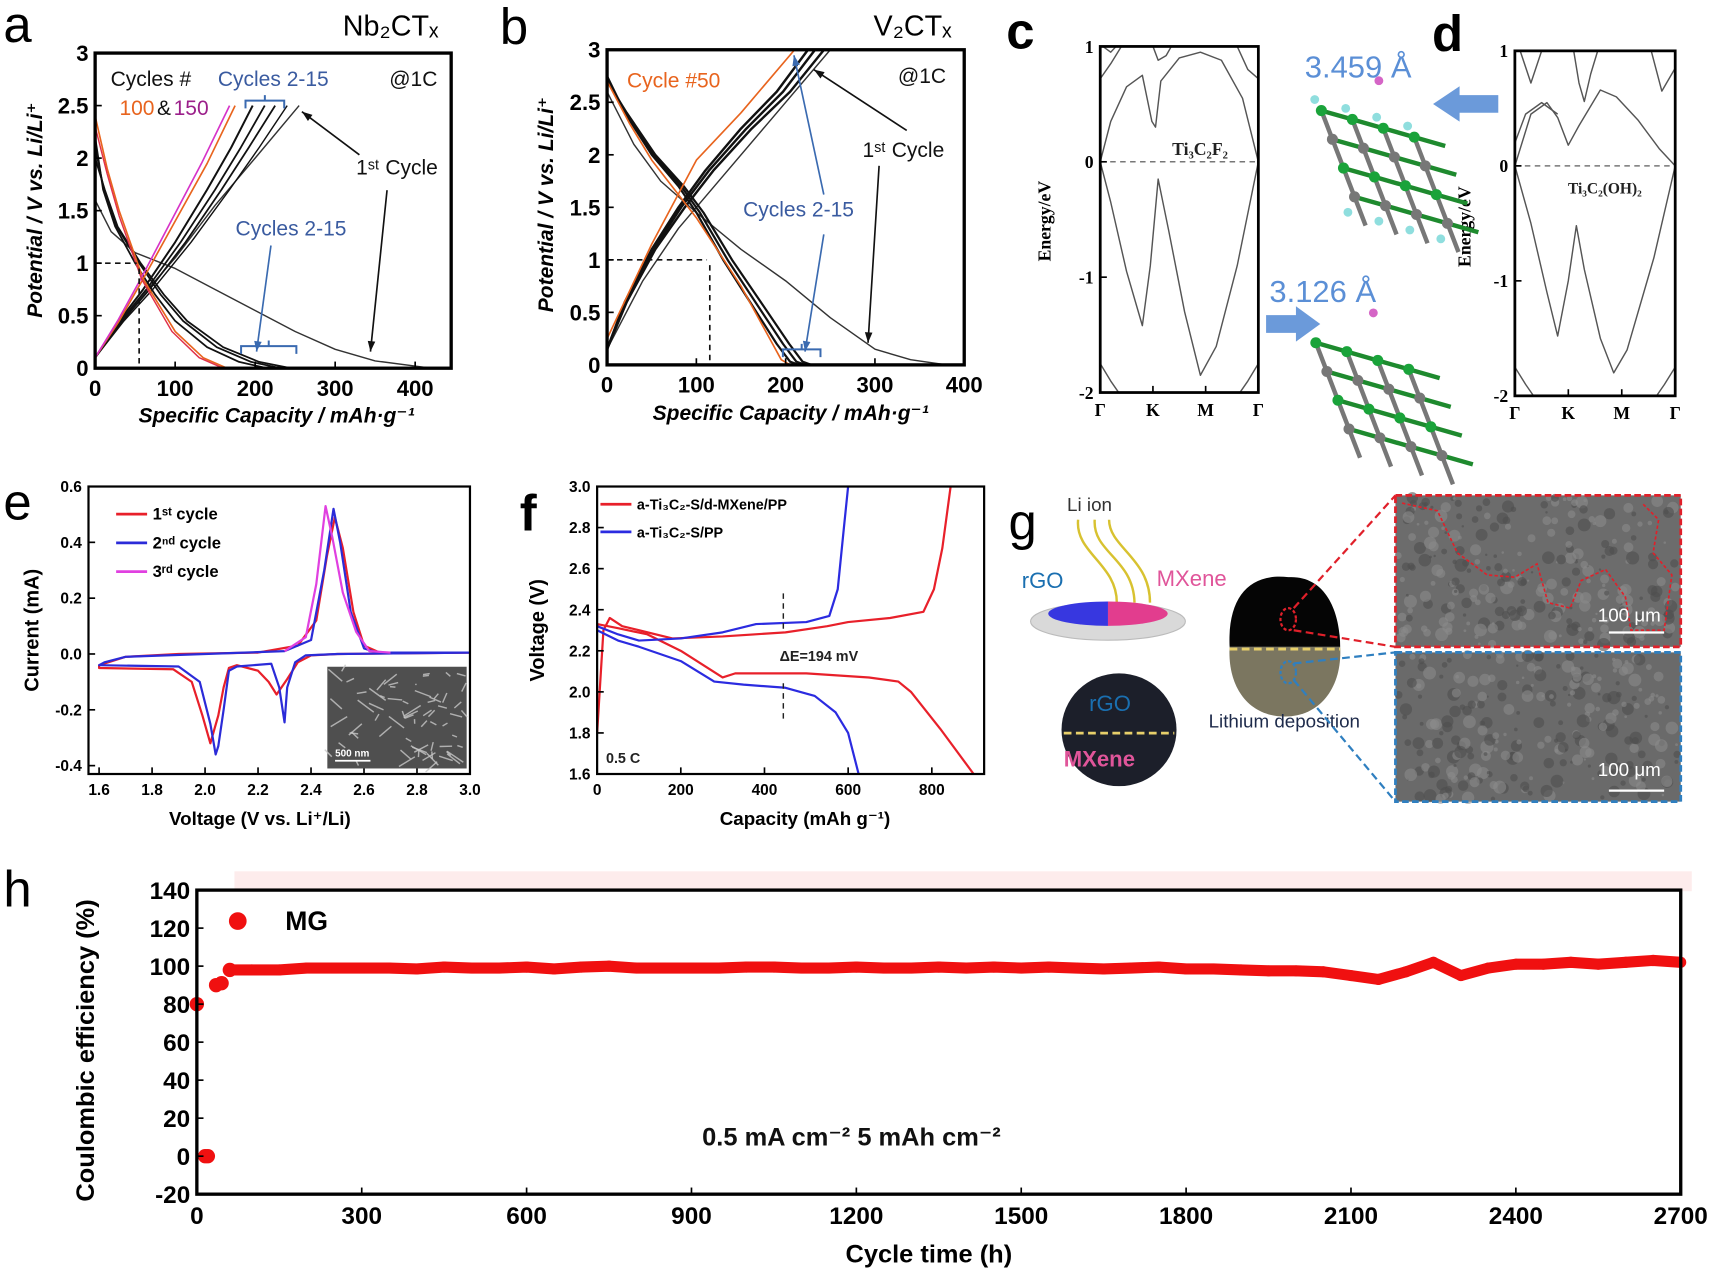 The width and height of the screenshot is (1725, 1276). I want to click on annotation: Cycle #50, so click(673, 80).